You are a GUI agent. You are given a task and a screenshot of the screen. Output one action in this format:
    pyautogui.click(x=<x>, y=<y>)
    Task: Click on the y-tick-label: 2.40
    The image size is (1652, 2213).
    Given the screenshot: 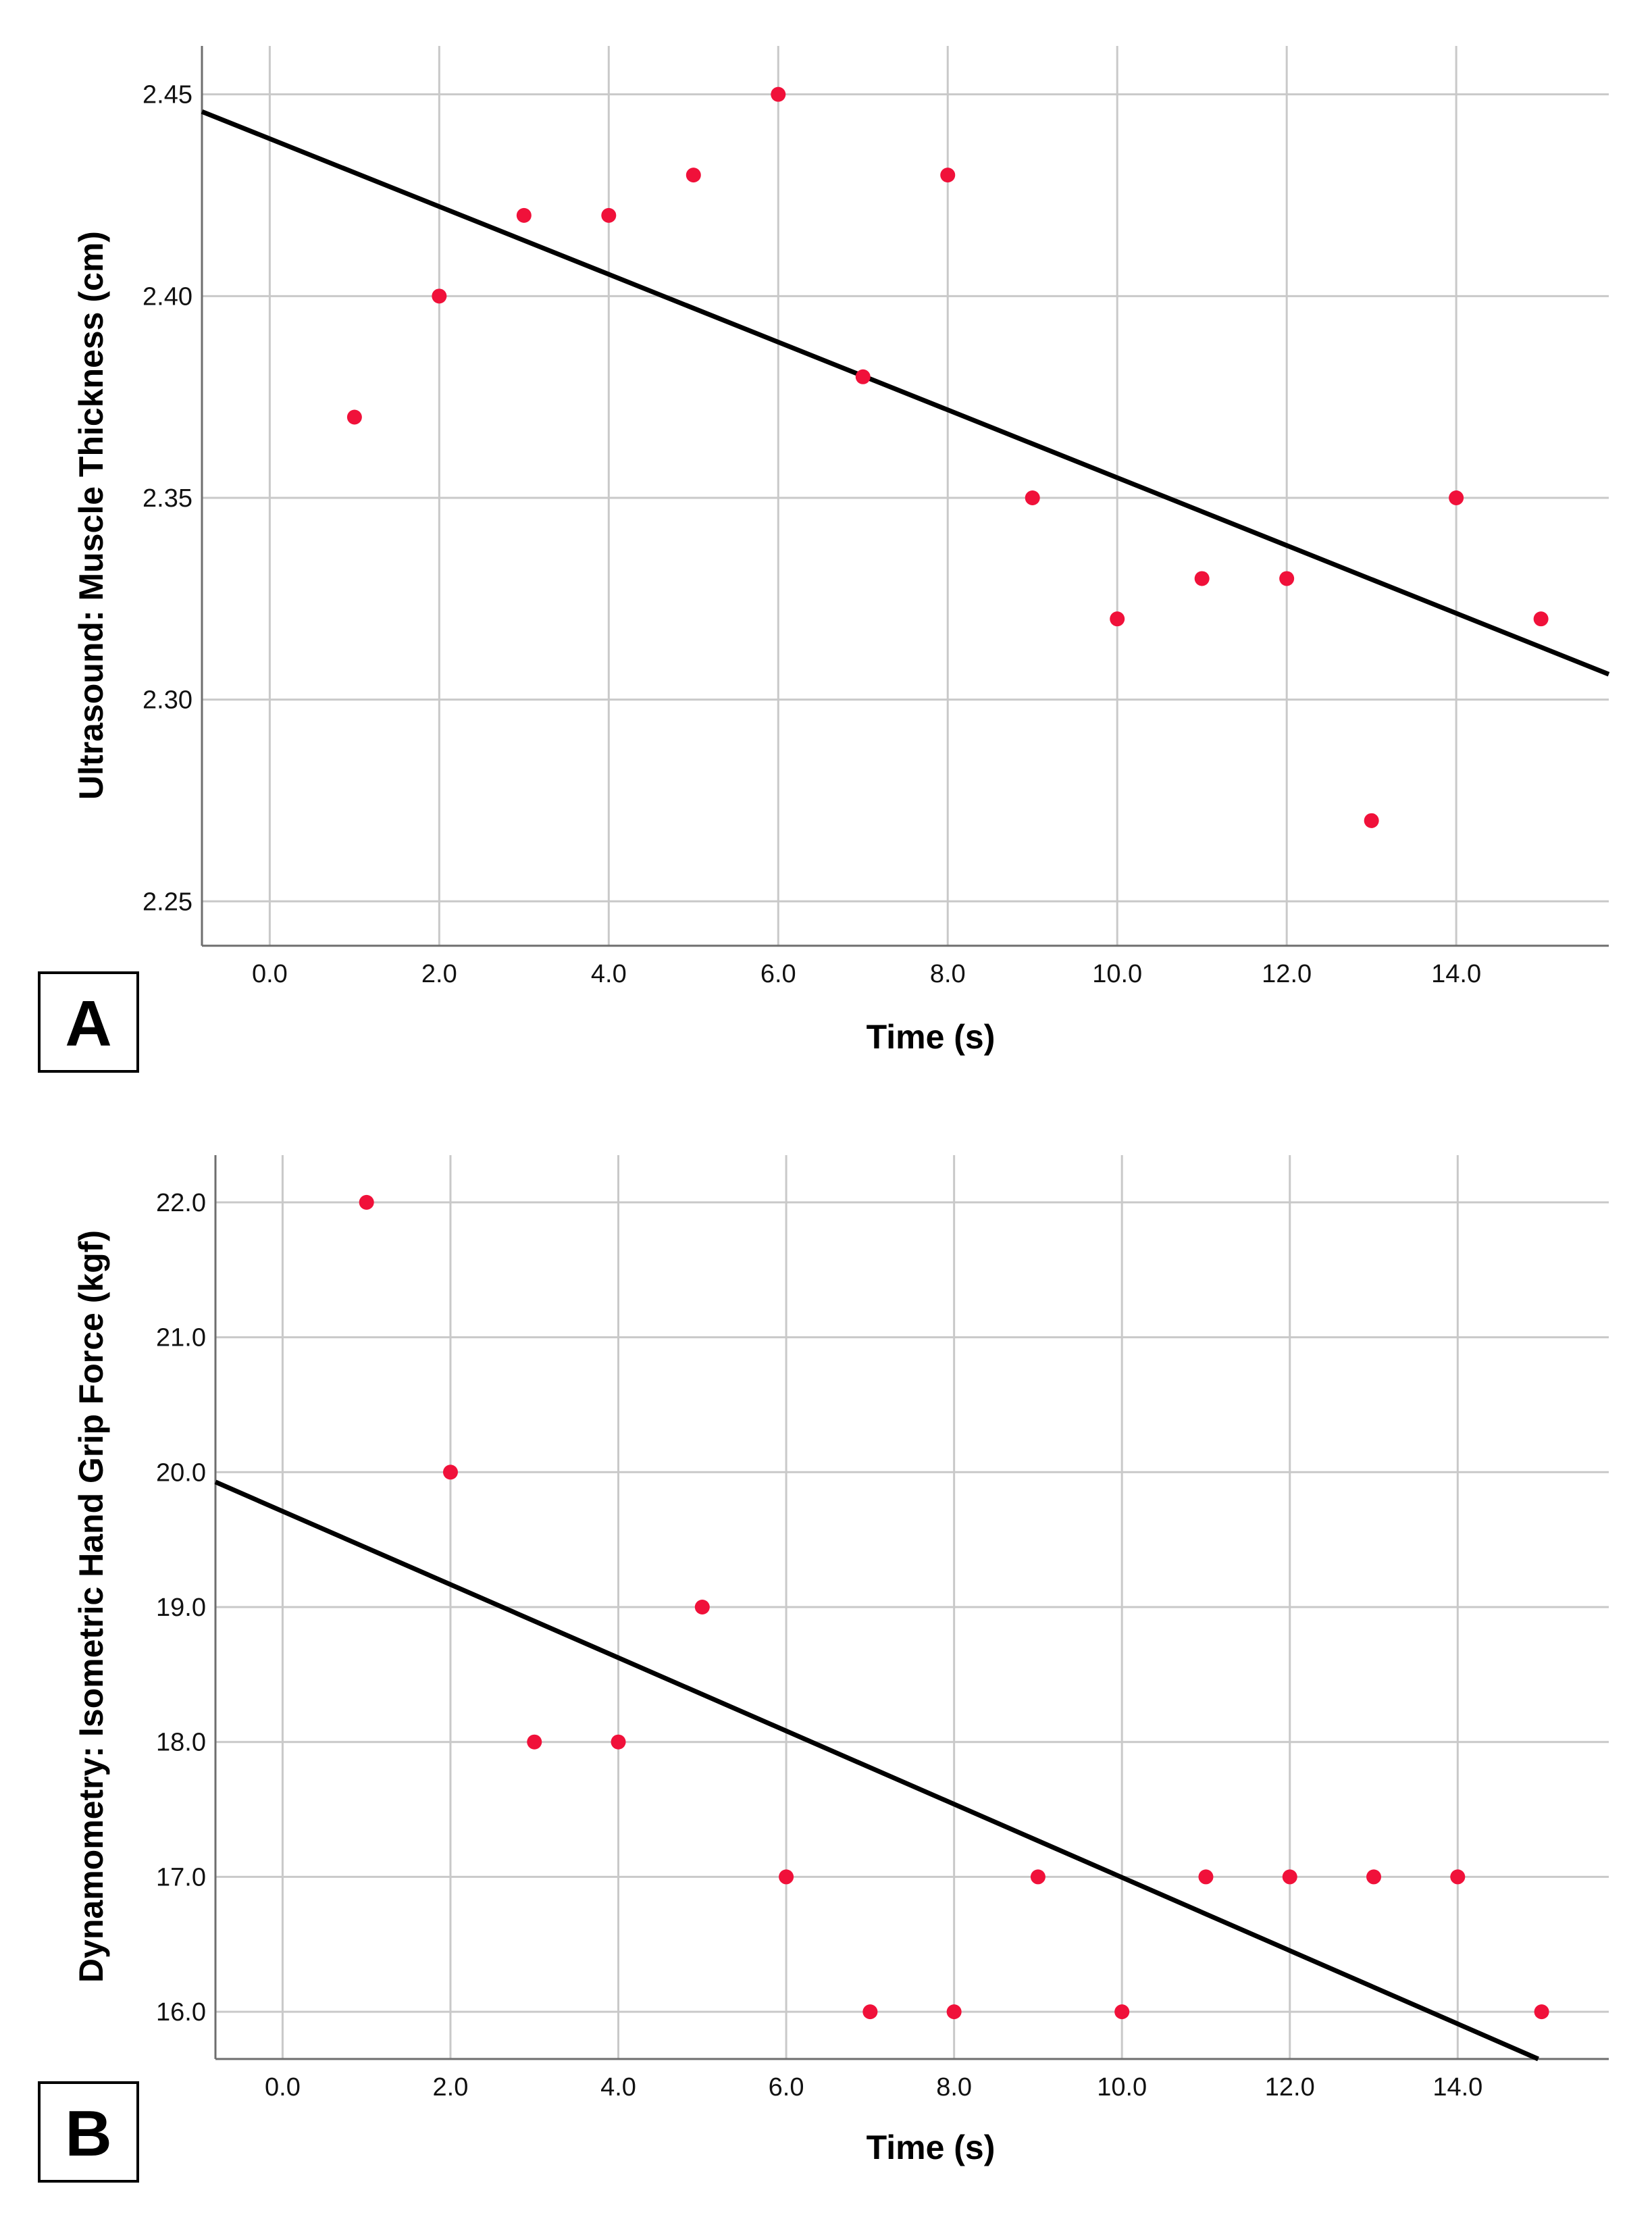 What is the action you would take?
    pyautogui.click(x=168, y=296)
    